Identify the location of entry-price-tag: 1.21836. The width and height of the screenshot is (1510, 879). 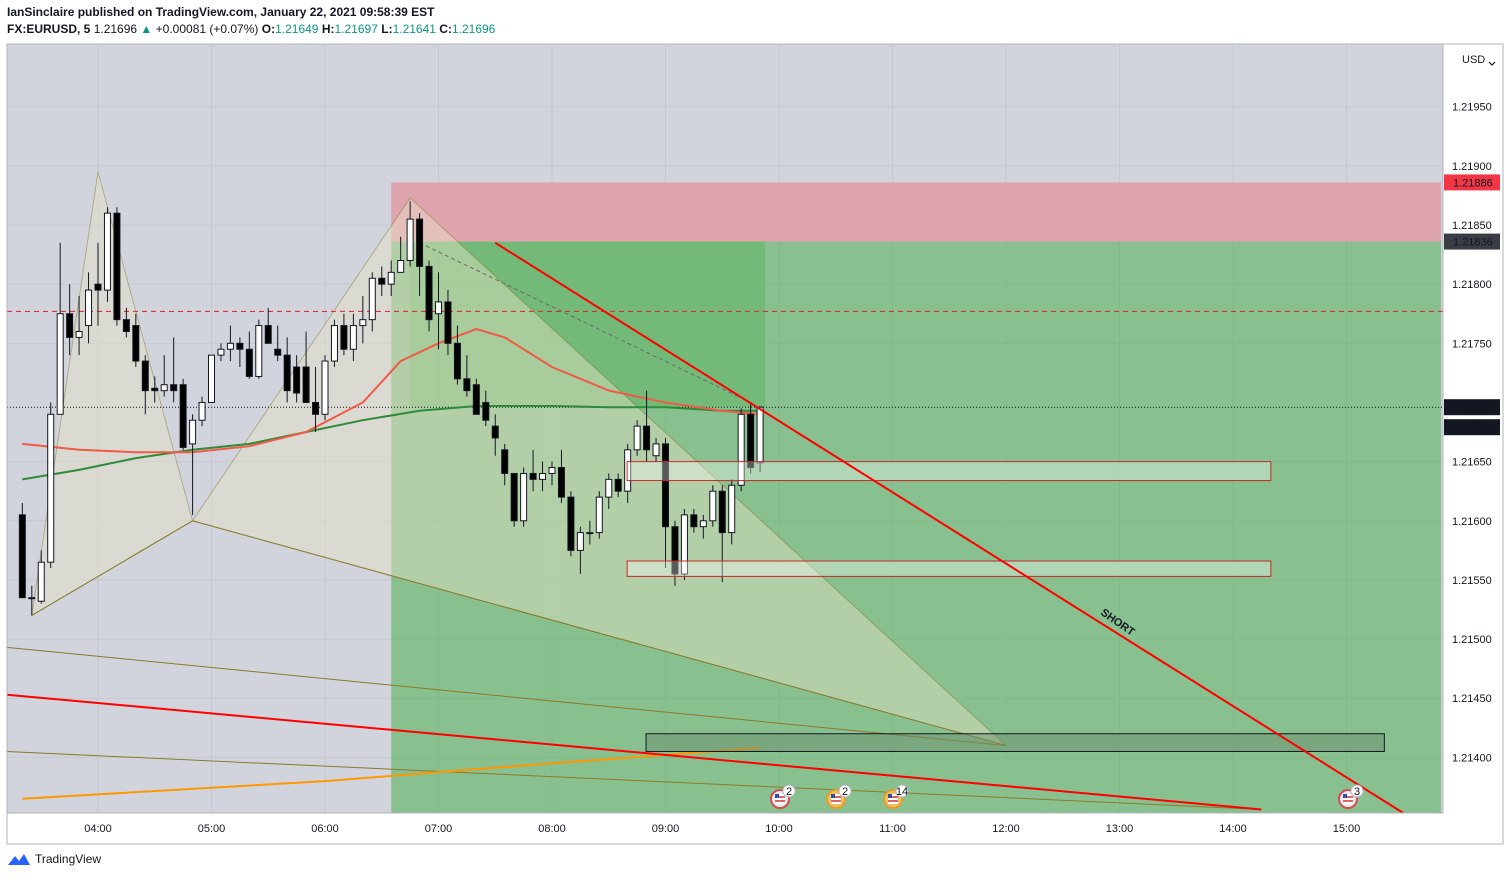
(1473, 243).